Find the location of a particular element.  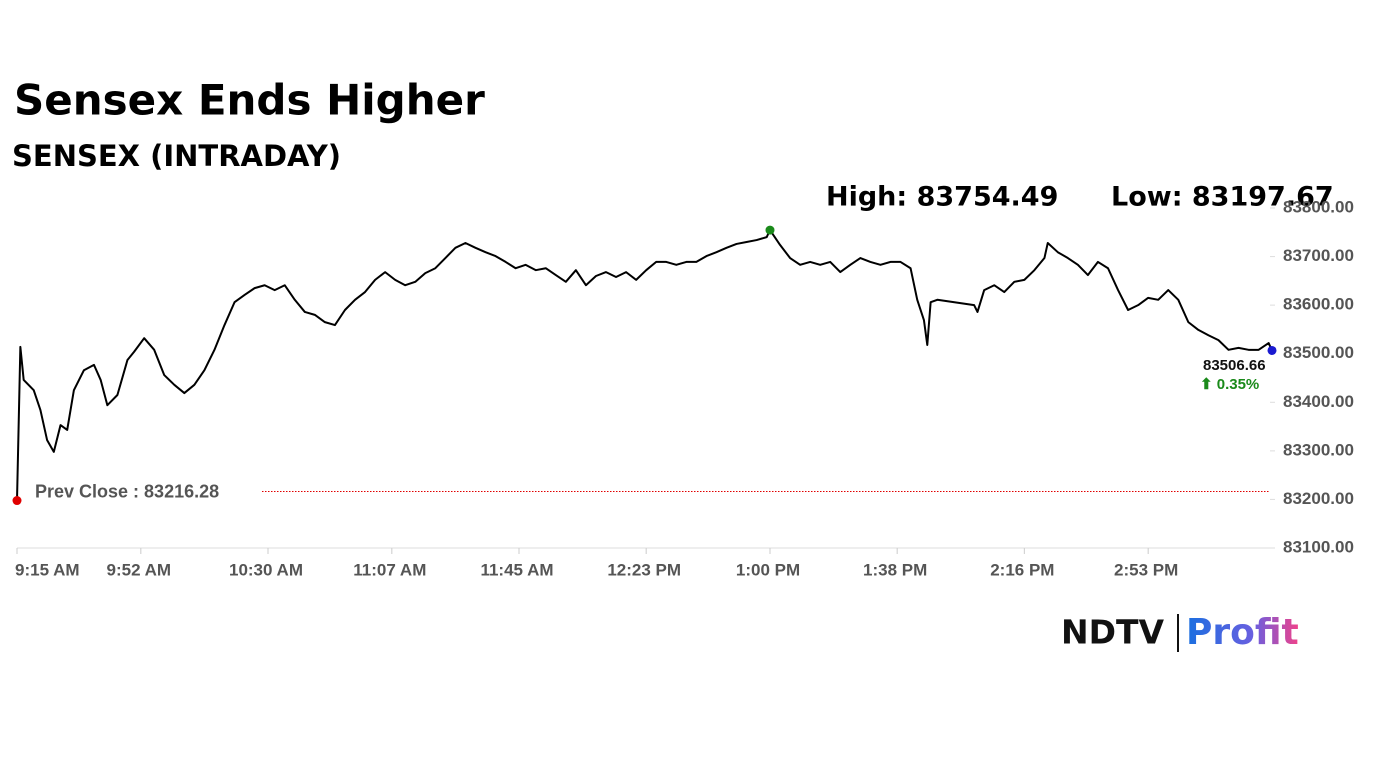

logo-profit: Profit is located at coordinates (1242, 632).